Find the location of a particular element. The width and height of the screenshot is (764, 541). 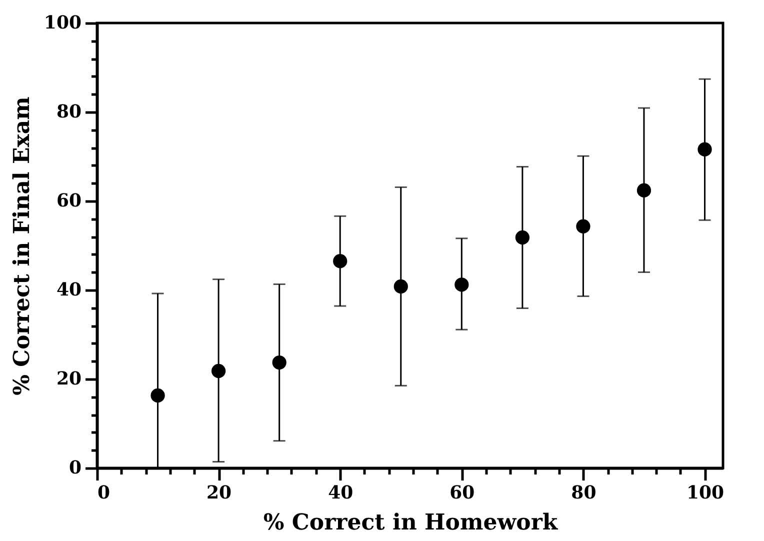

x-tick-label: 20 is located at coordinates (219, 493).